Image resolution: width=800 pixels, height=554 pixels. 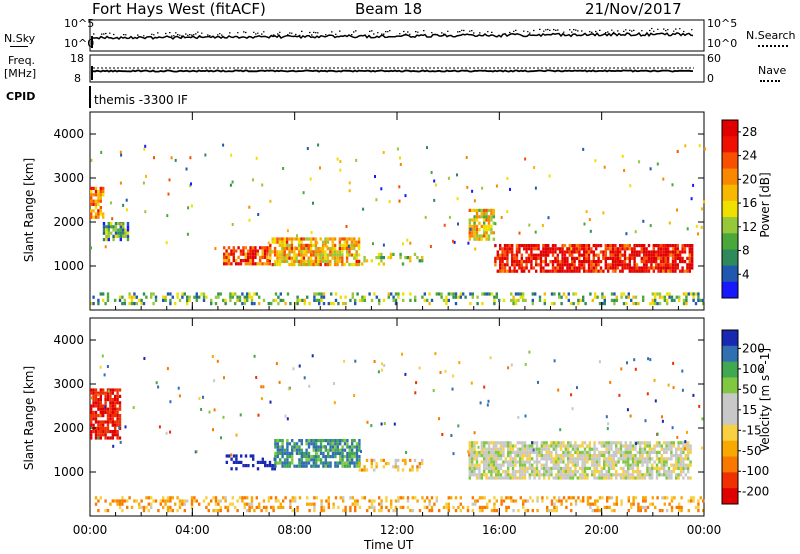 What do you see at coordinates (68, 266) in the screenshot?
I see `power-ytick-0: 1000` at bounding box center [68, 266].